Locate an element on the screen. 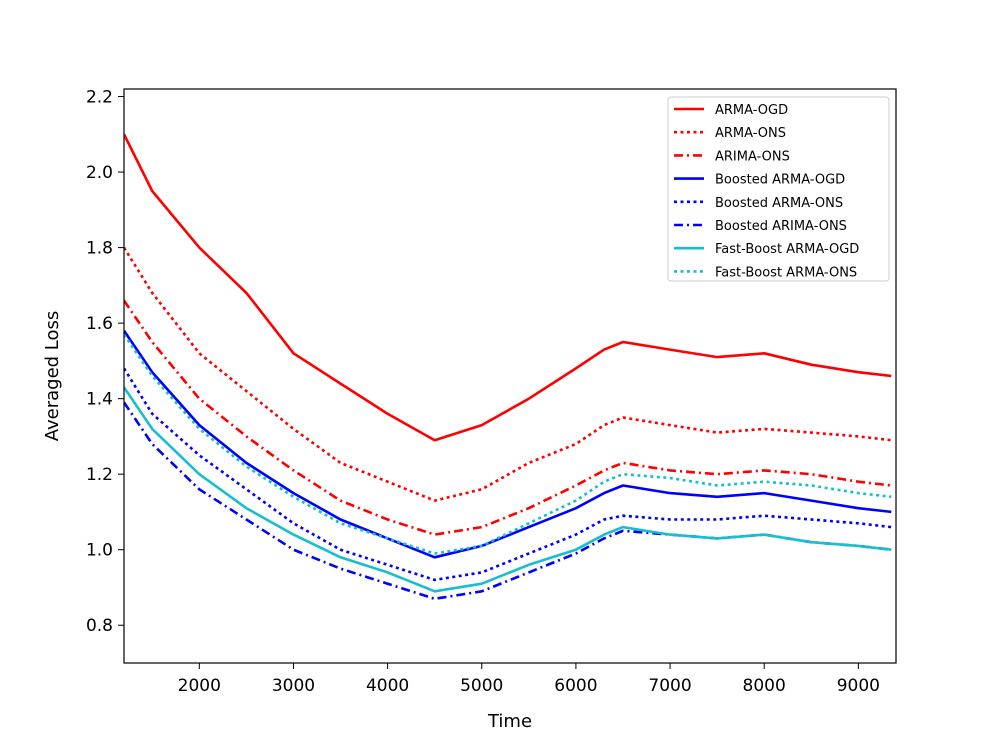 The width and height of the screenshot is (996, 747). y-tick-label: 0.8 is located at coordinates (99, 626).